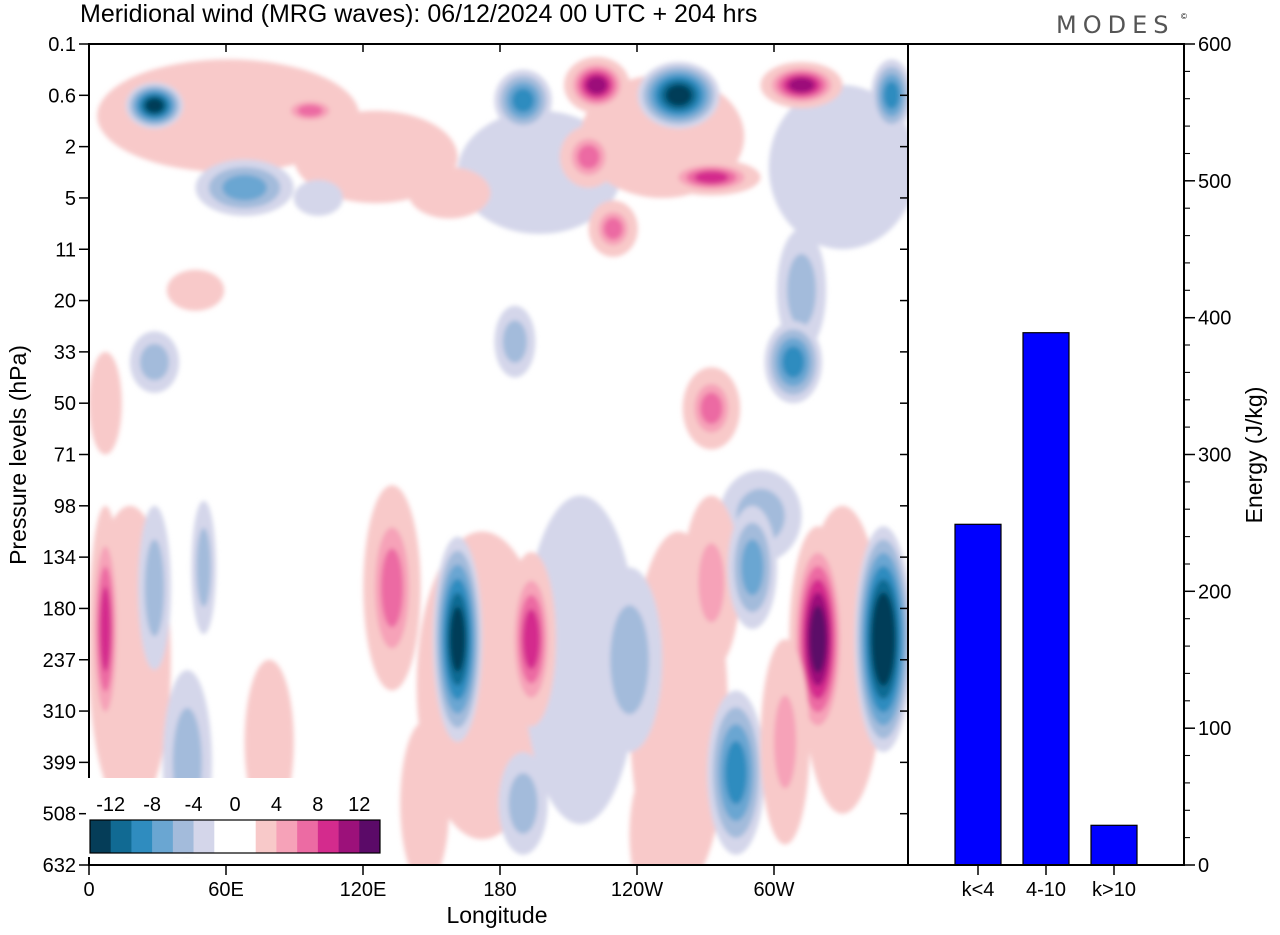 The height and width of the screenshot is (935, 1280). I want to click on pressure-tick-label: 2, so click(70, 148).